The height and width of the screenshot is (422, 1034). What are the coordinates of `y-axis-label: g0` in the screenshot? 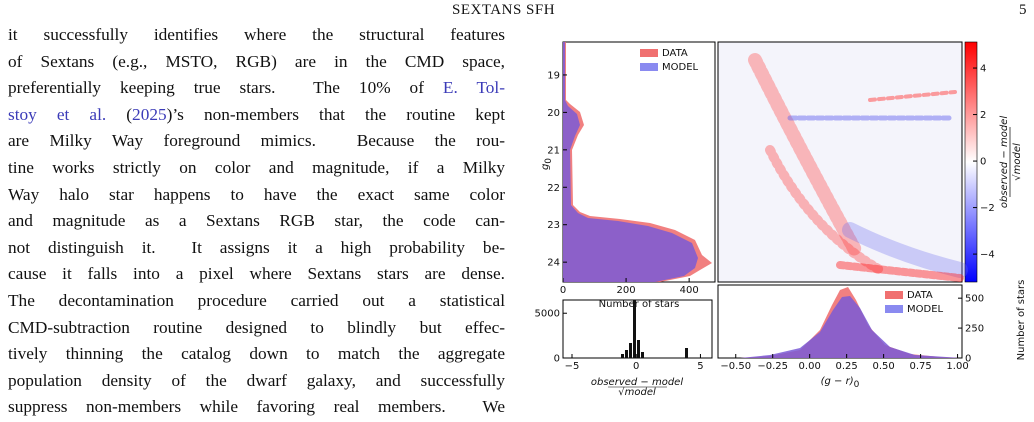 It's located at (547, 164).